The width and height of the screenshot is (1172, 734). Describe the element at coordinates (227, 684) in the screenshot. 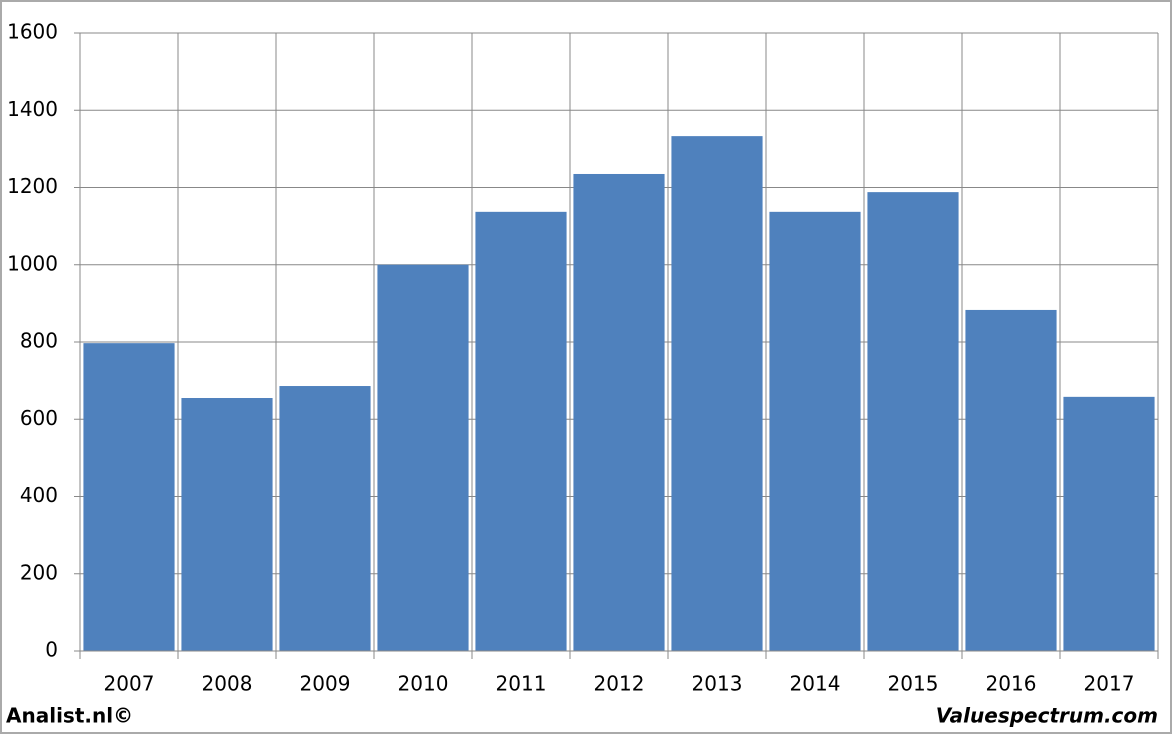

I see `x-tick-label: 2008` at that location.